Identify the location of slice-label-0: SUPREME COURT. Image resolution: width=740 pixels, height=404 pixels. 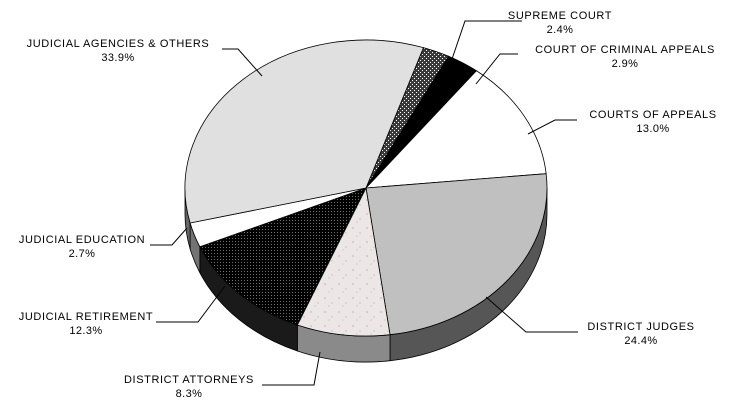
(560, 16).